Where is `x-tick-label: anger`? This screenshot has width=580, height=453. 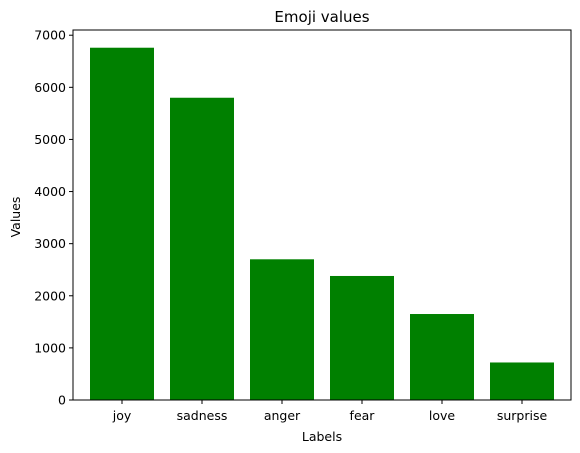
x-tick-label: anger is located at coordinates (282, 415).